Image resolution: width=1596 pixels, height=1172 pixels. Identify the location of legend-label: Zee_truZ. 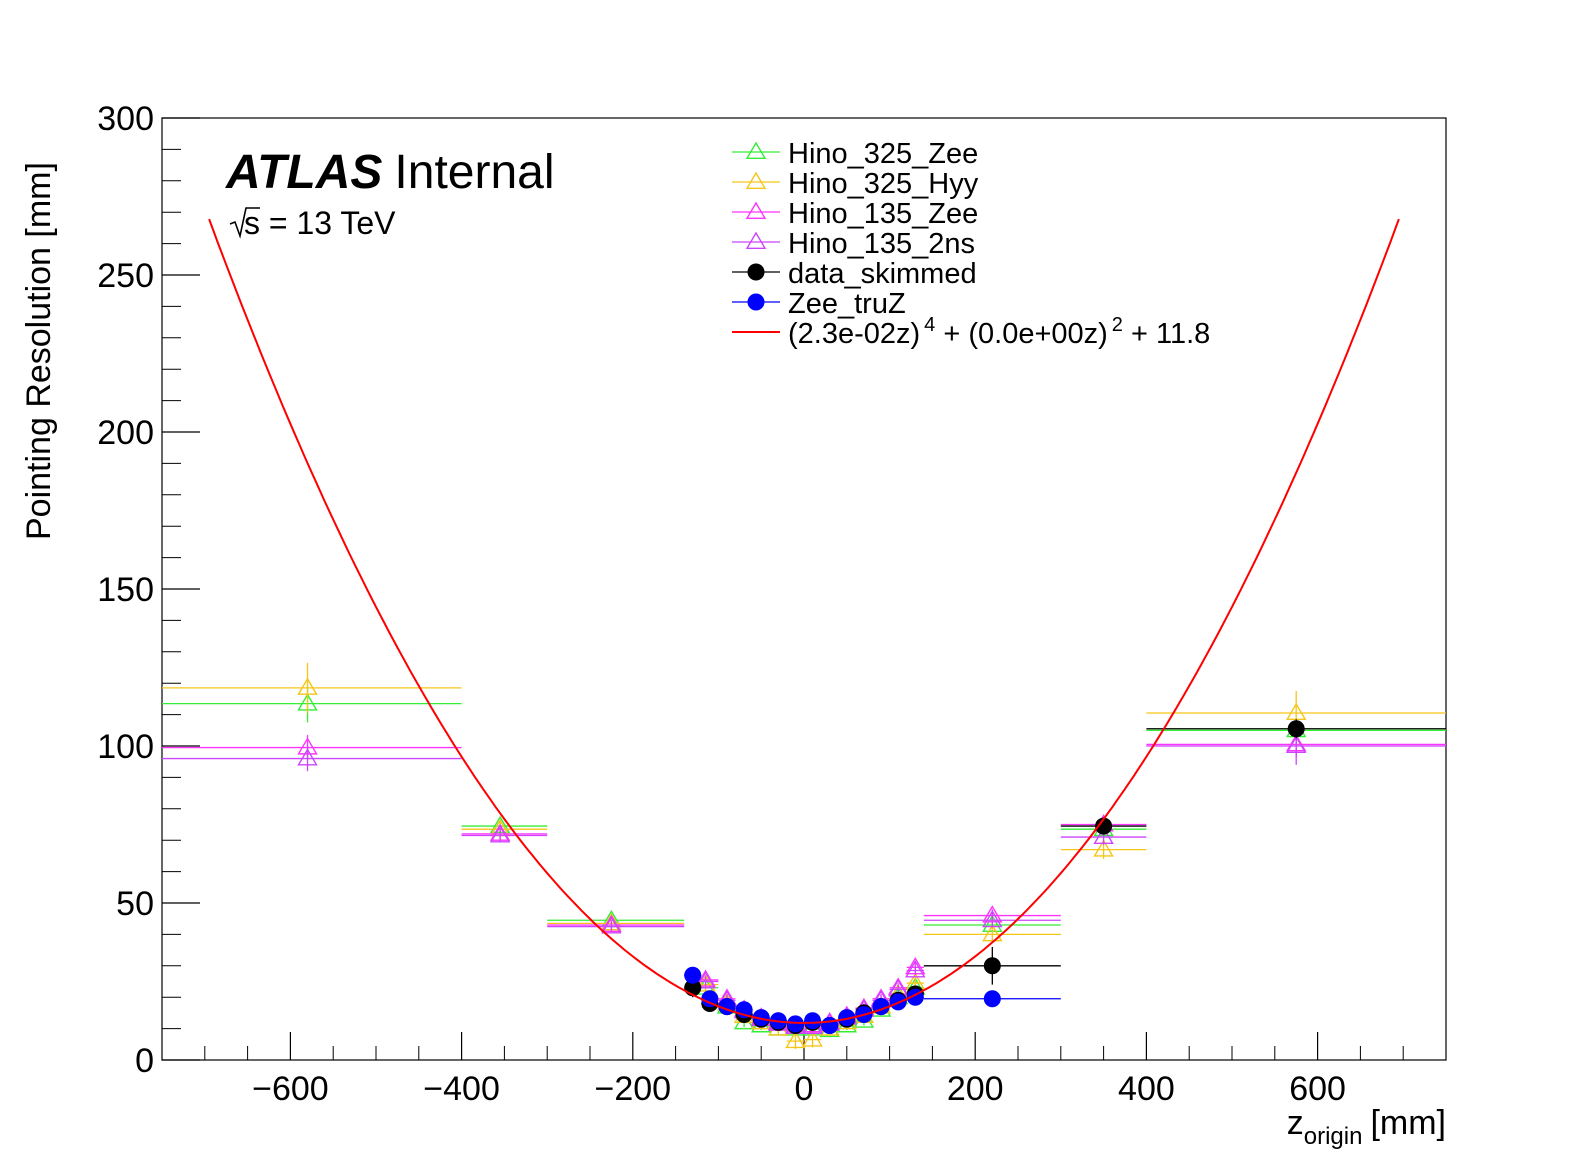
(847, 304).